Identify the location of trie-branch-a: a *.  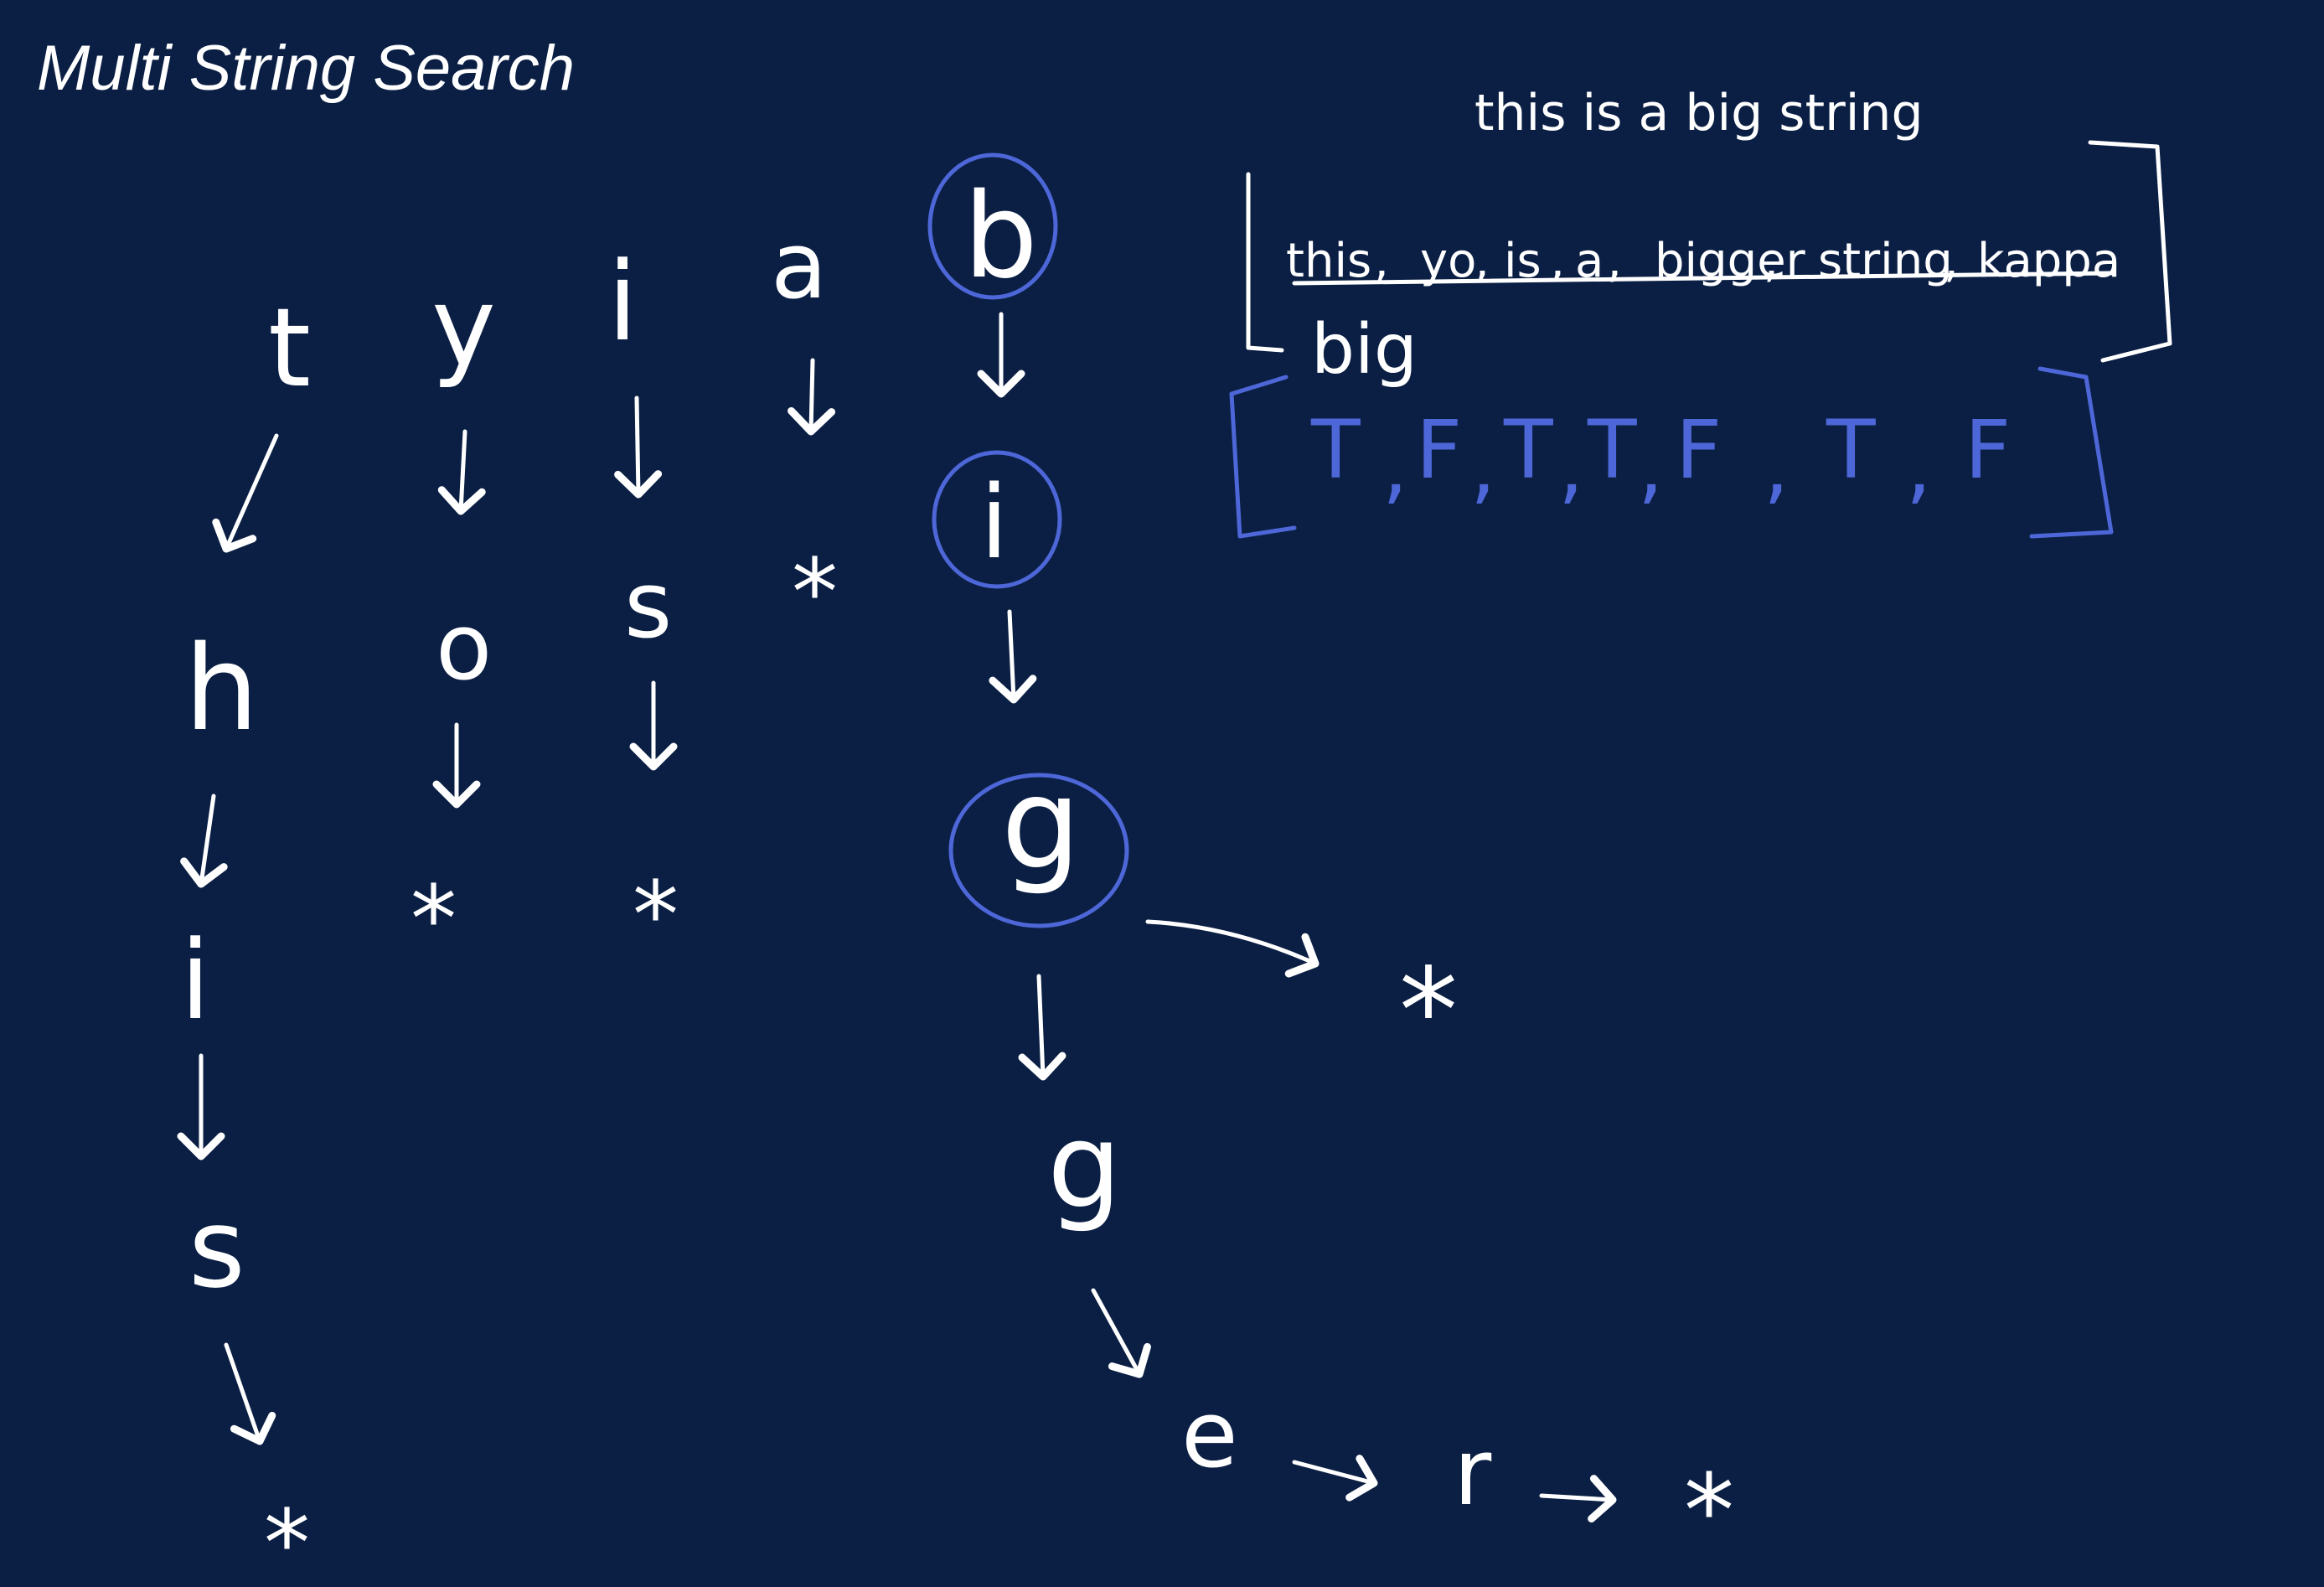
(804, 429).